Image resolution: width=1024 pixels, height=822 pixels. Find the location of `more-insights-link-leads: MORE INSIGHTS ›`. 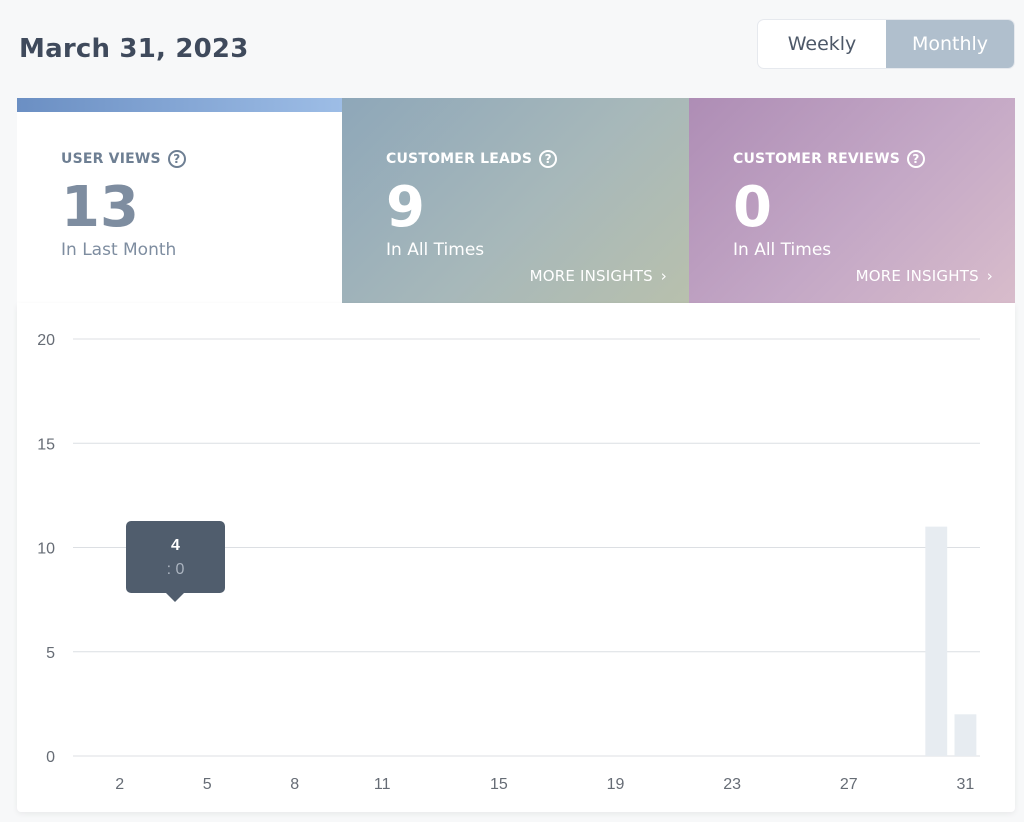

more-insights-link-leads: MORE INSIGHTS › is located at coordinates (598, 276).